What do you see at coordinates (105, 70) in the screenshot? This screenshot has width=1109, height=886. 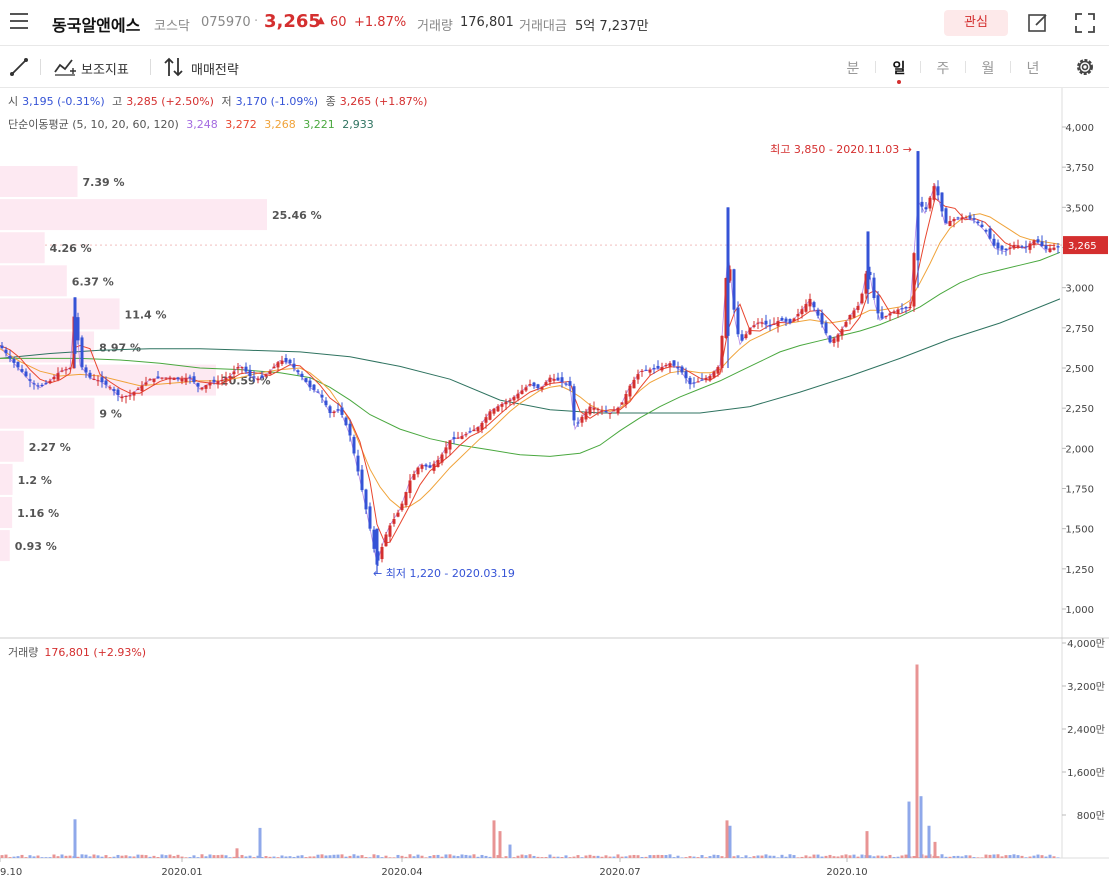 I see `indicator-button: 보조지표` at bounding box center [105, 70].